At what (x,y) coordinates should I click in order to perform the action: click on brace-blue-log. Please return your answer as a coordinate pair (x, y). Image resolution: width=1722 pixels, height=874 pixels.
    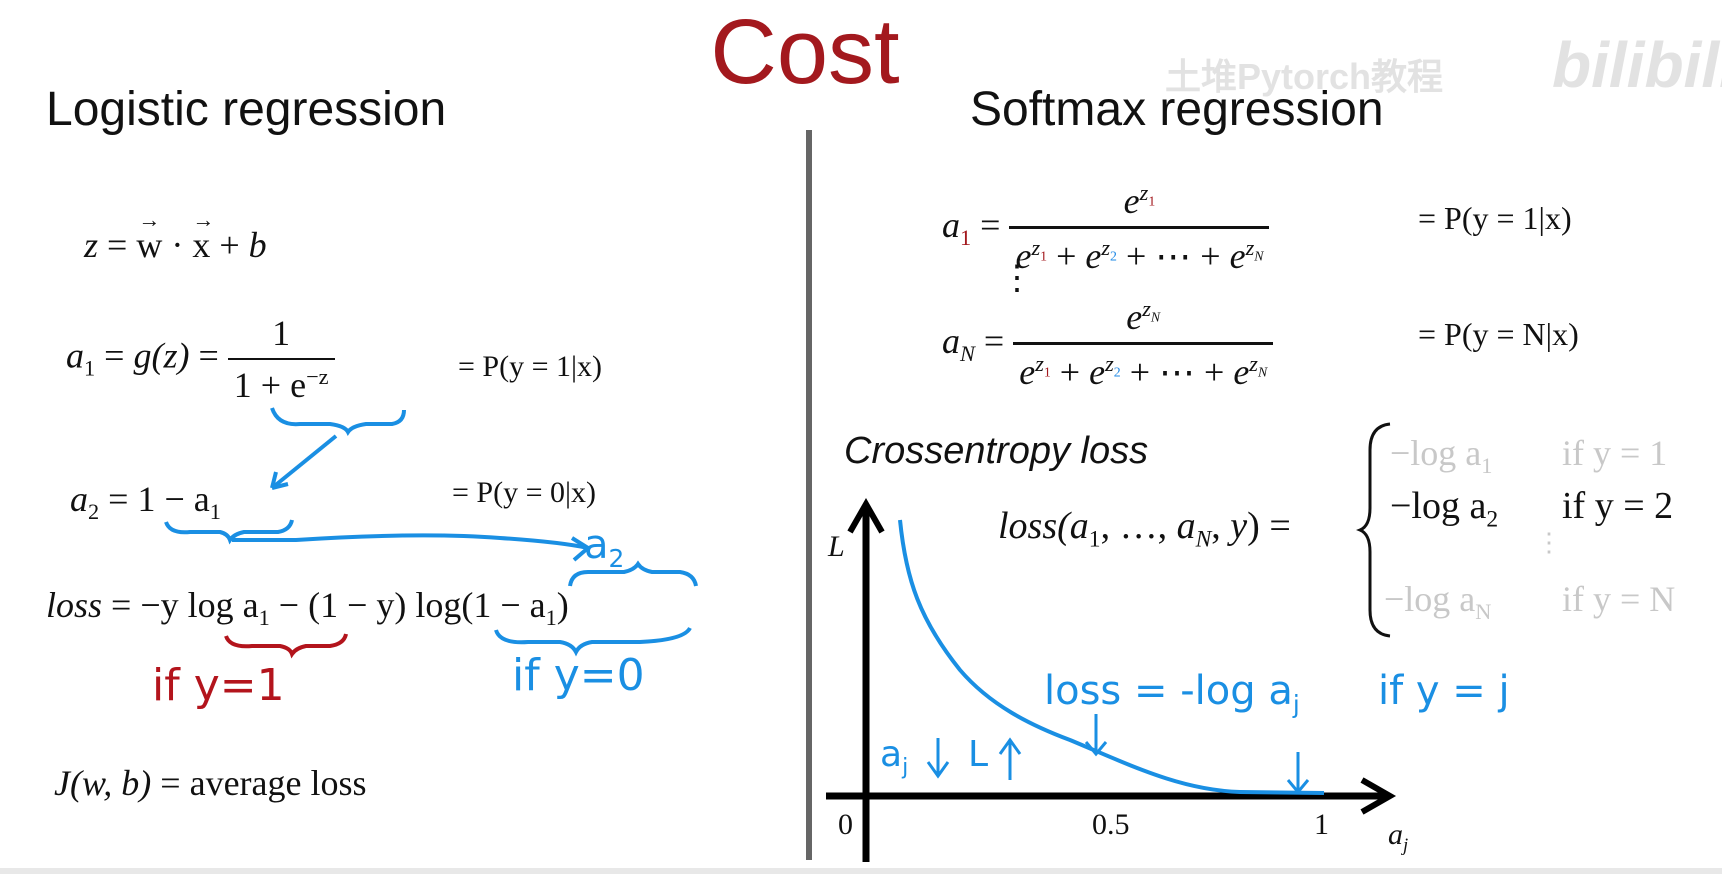
    Looking at the image, I should click on (593, 641).